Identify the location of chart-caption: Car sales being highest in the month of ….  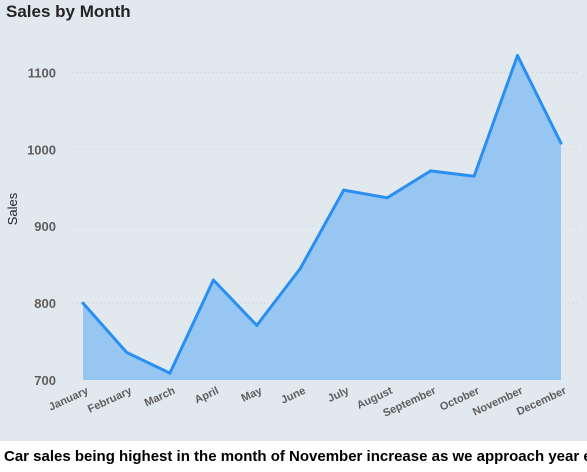
(295, 456).